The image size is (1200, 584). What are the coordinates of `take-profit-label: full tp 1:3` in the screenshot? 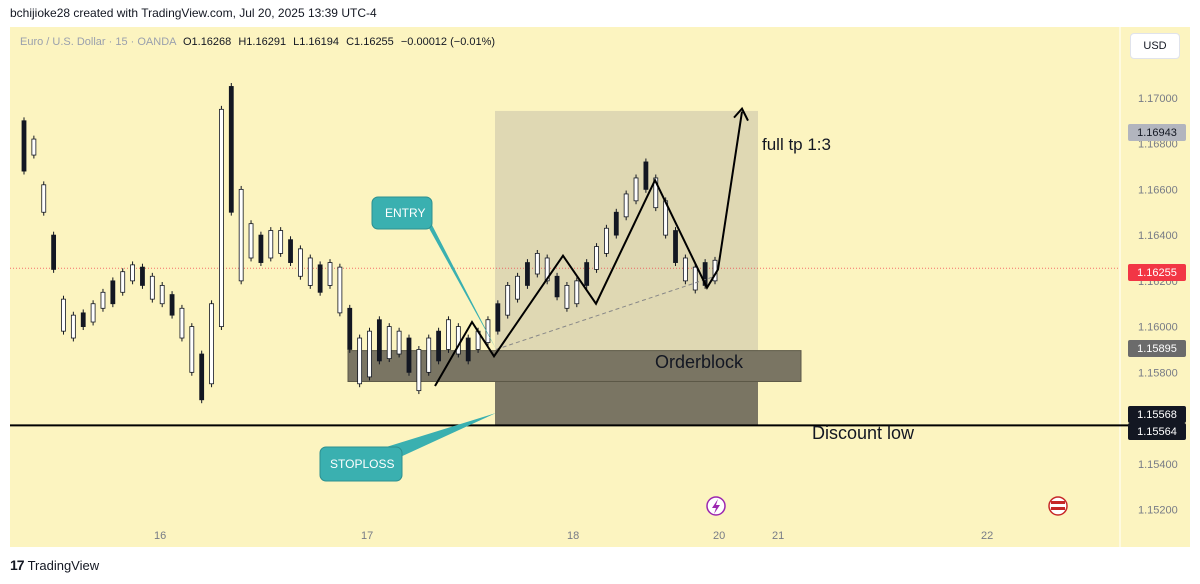 It's located at (796, 144).